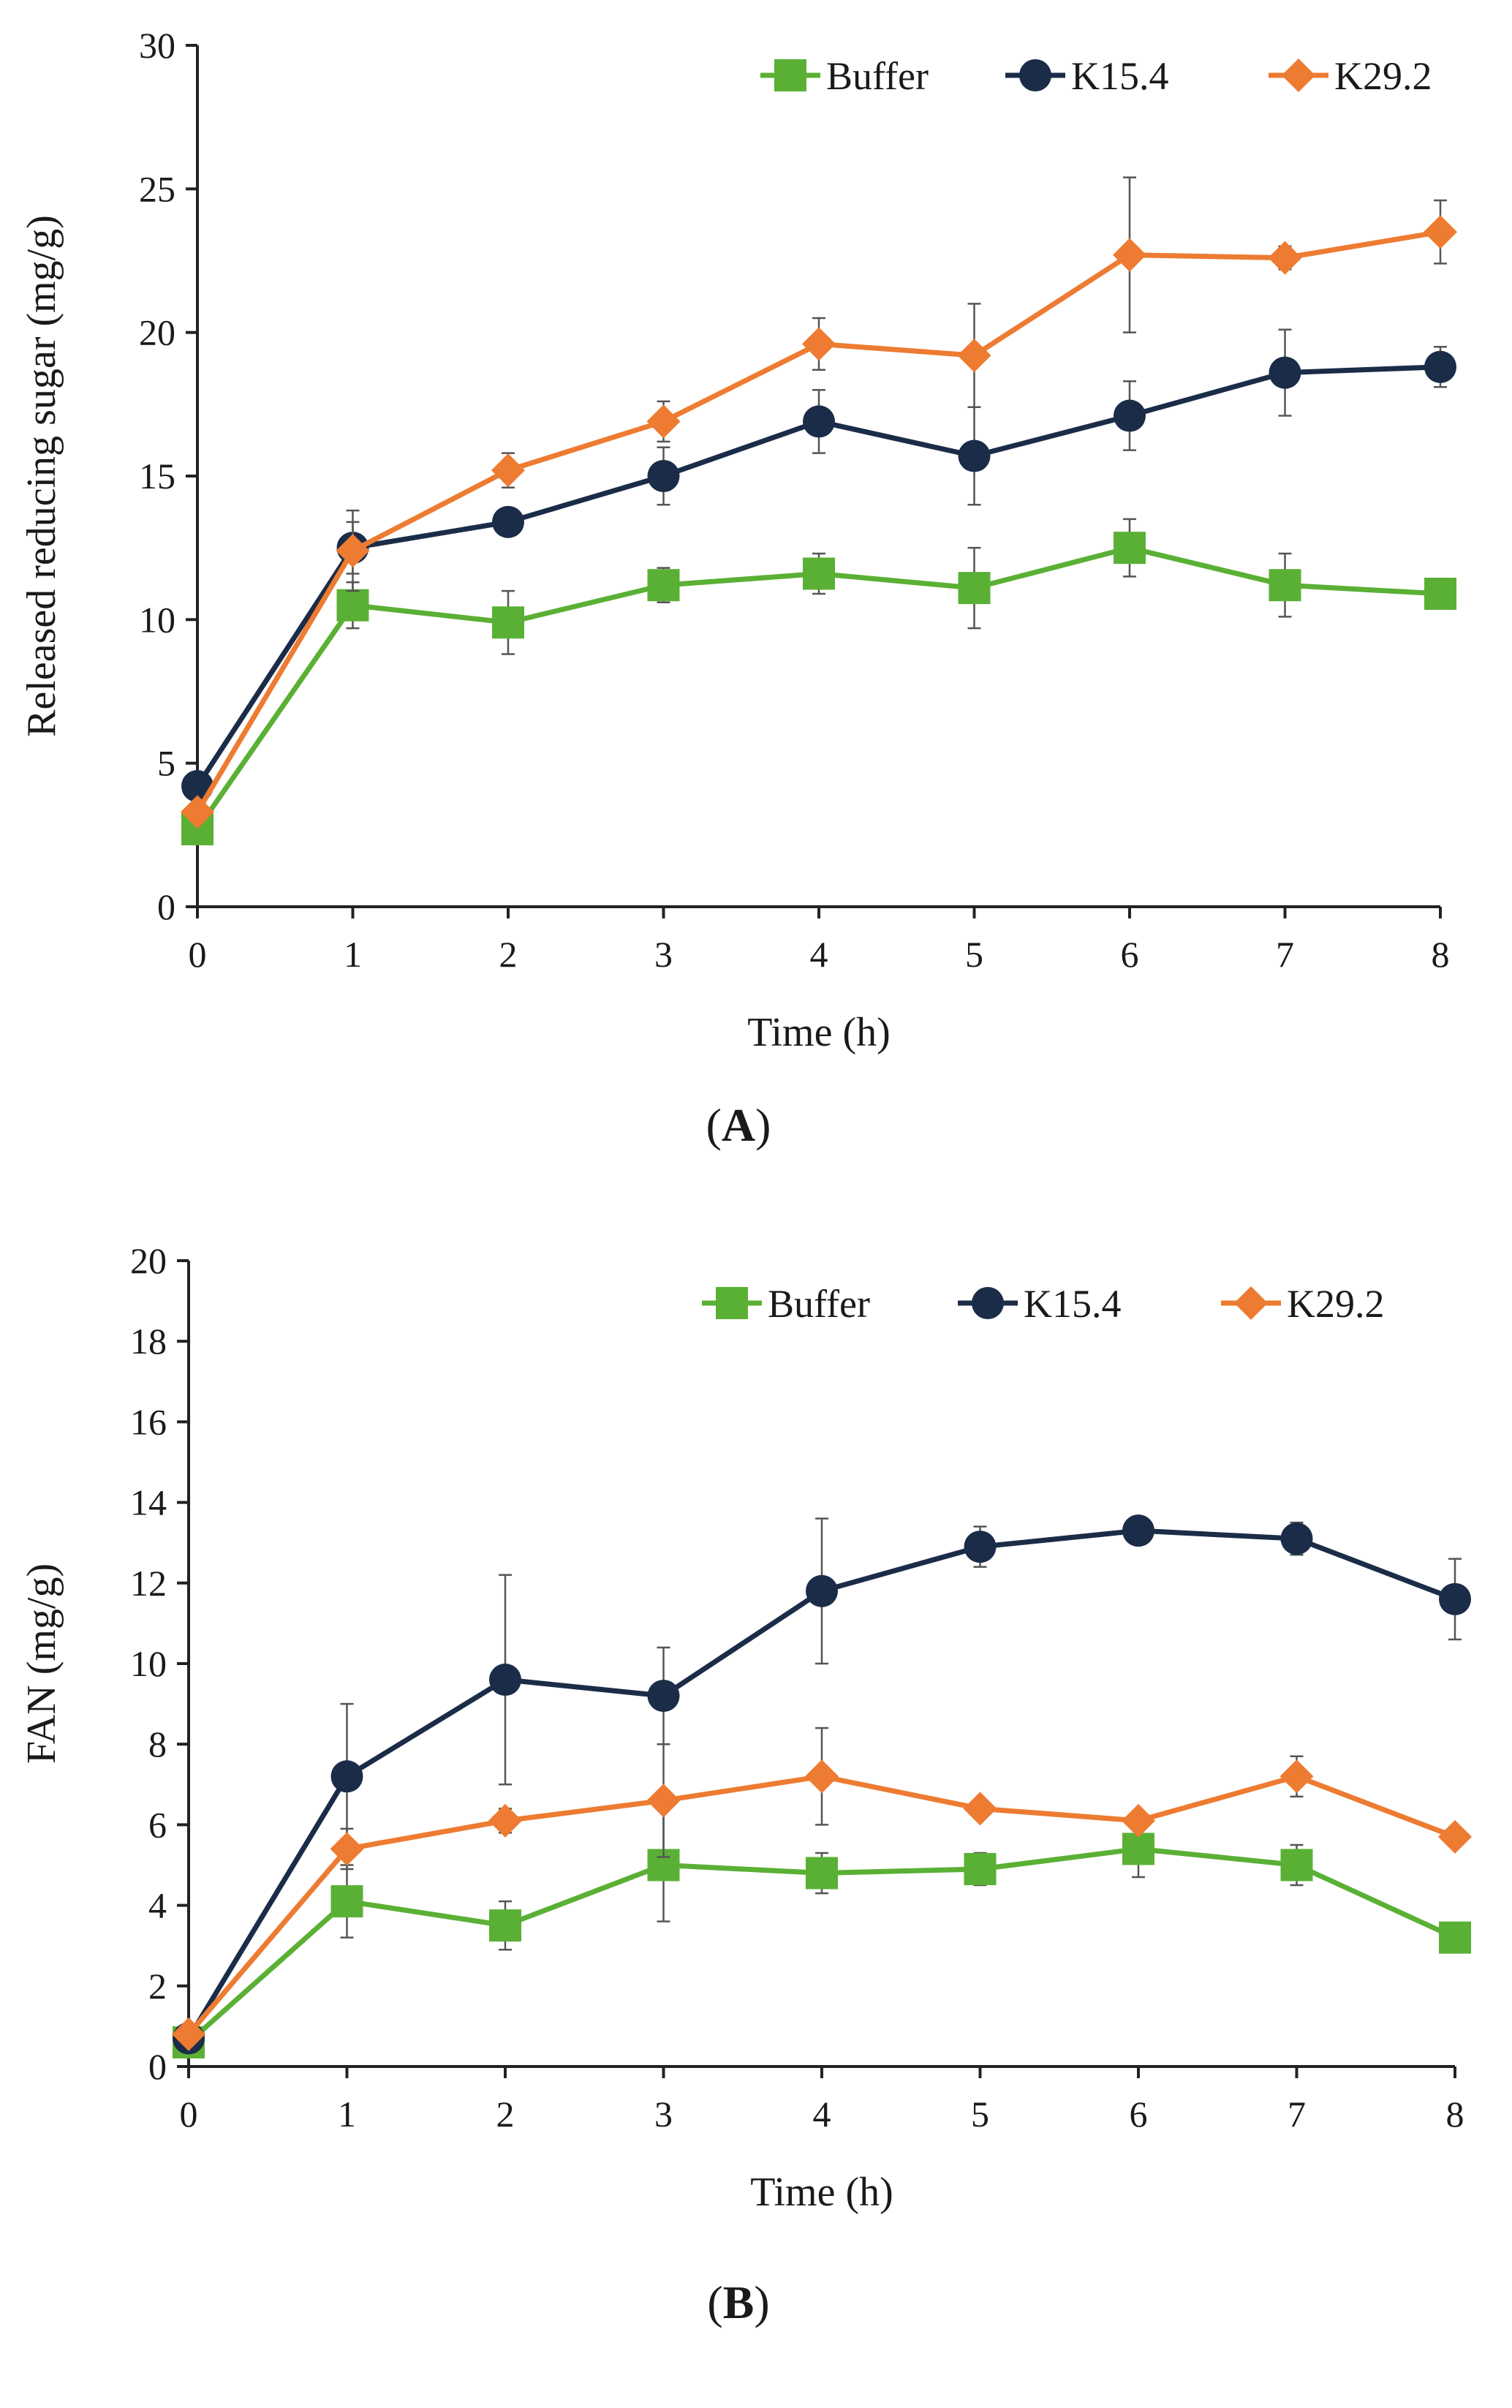 The image size is (1512, 2408). I want to click on y-tick-label: 18, so click(148, 1341).